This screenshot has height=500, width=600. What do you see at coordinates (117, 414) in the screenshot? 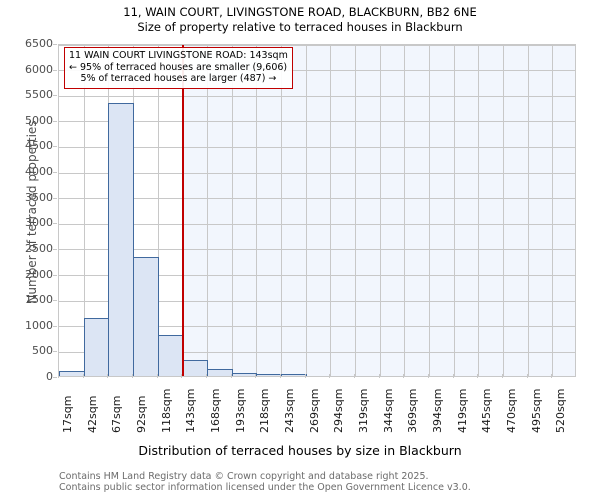
I see `x-axis-tick-label: 67sqm` at bounding box center [117, 414].